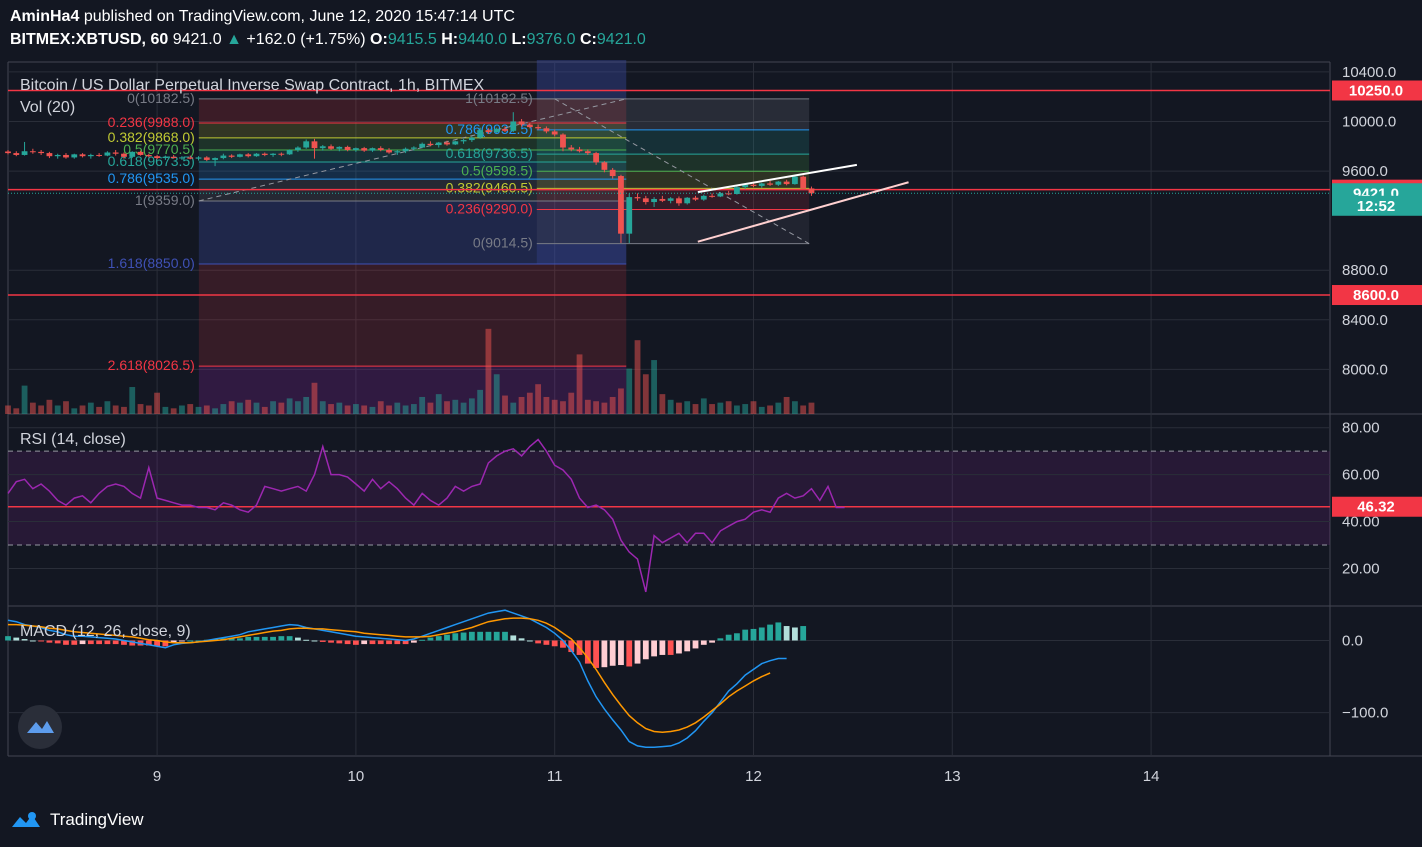 The image size is (1422, 847). Describe the element at coordinates (519, 39) in the screenshot. I see `low-label: L:` at that location.